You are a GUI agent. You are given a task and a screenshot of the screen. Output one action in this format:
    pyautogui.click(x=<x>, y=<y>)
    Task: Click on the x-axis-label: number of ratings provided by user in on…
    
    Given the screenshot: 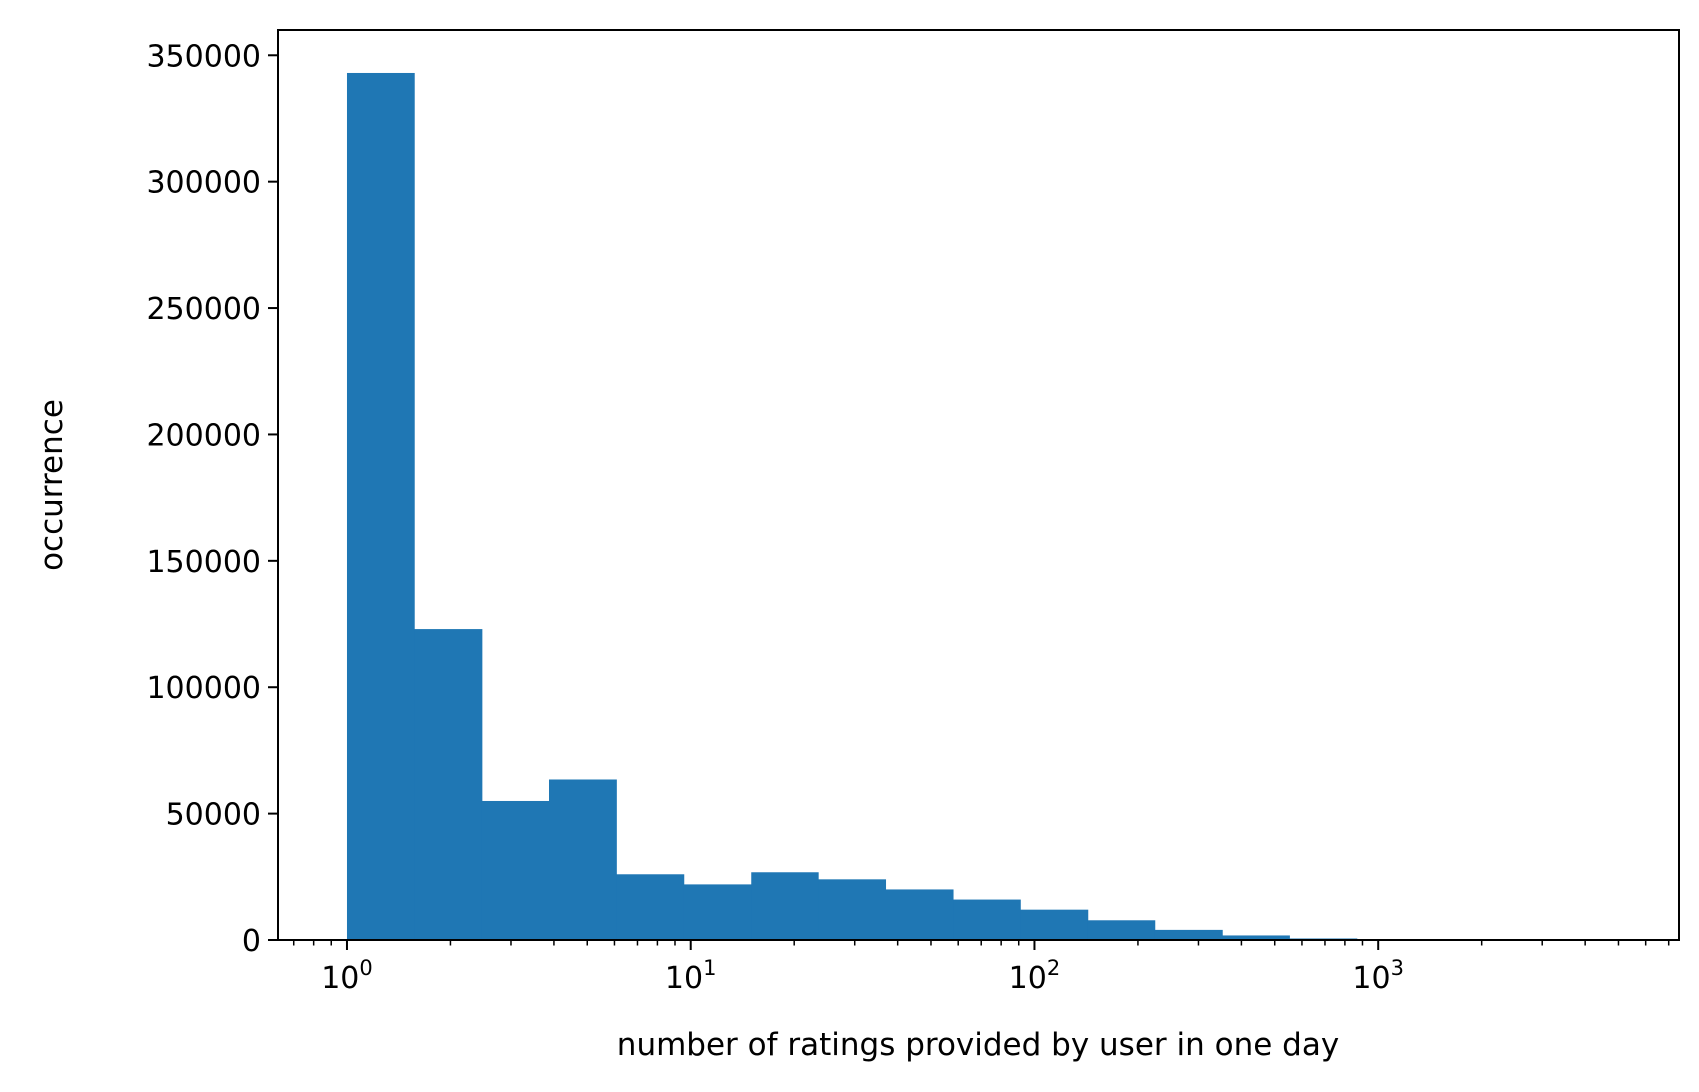 What is the action you would take?
    pyautogui.click(x=978, y=1045)
    